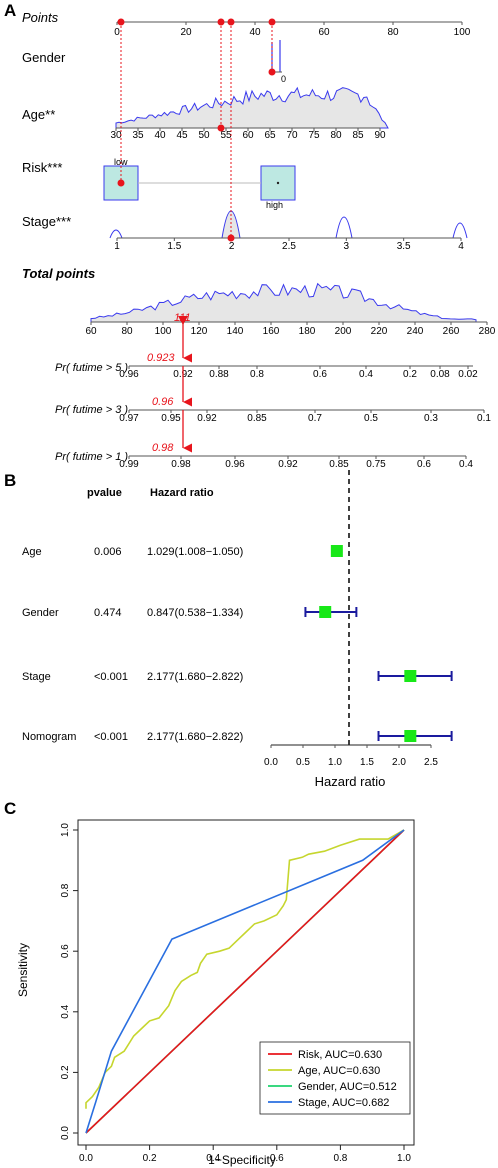 This screenshot has width=498, height=1168. I want to click on forest-header-pvalue: pvalue, so click(104, 493).